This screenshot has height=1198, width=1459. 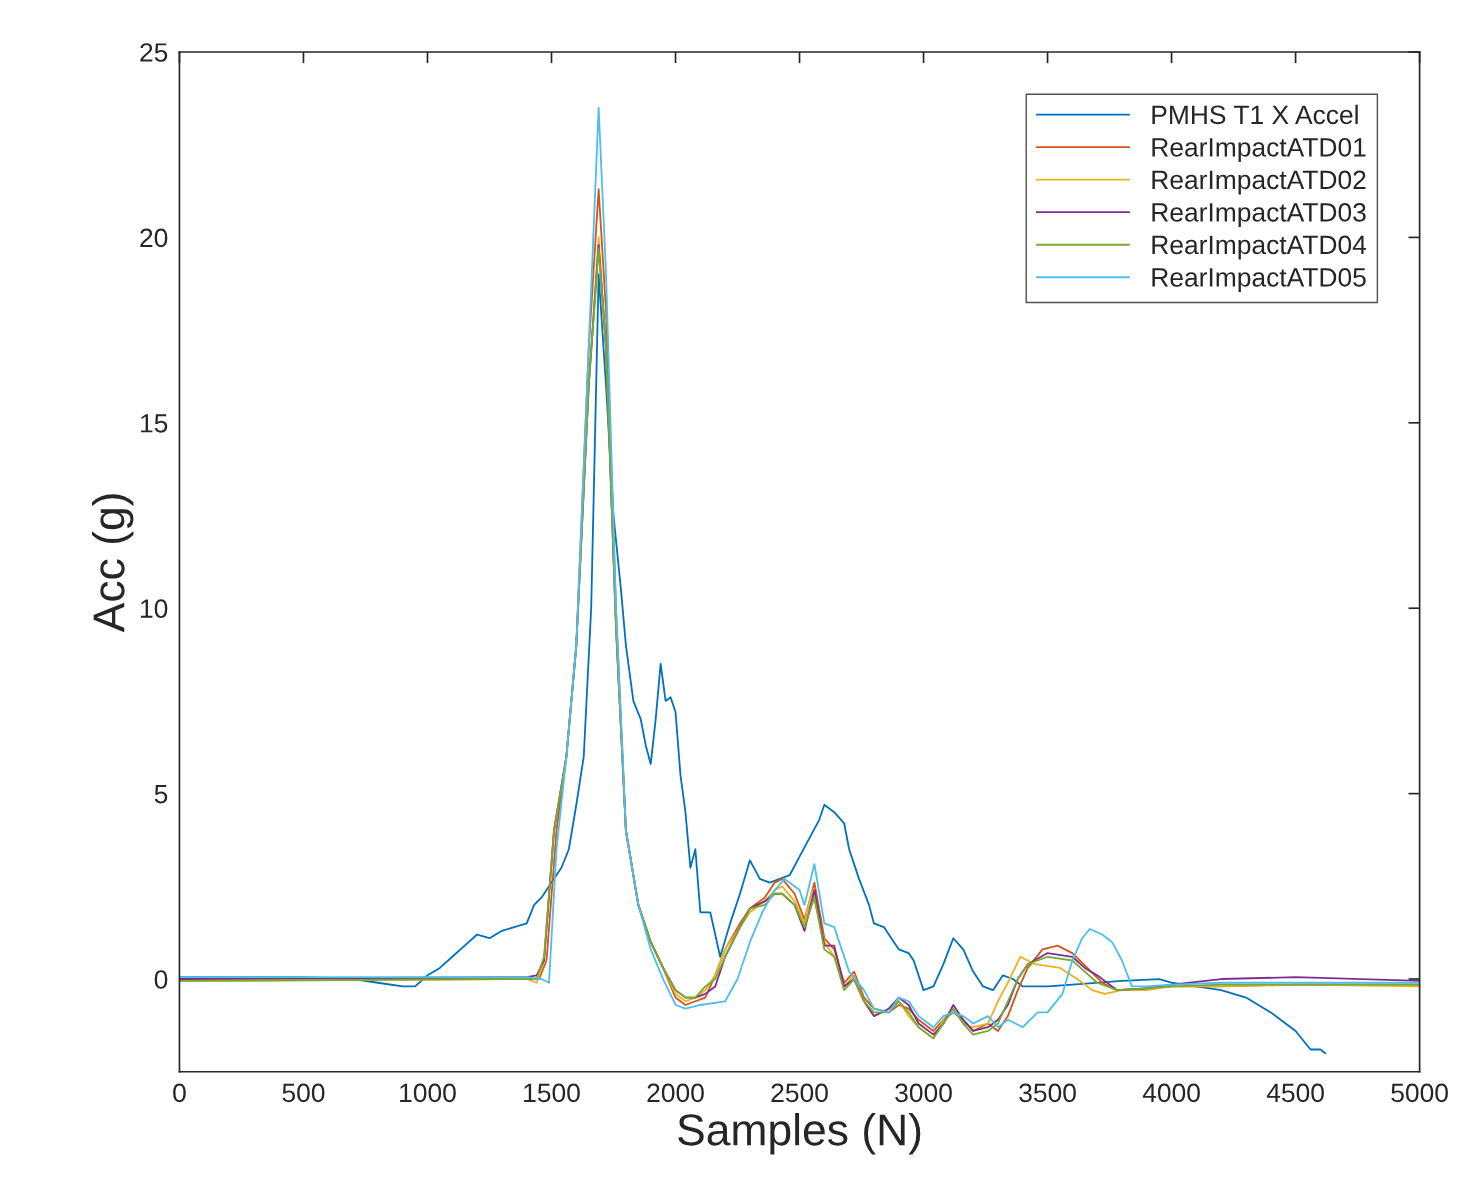 What do you see at coordinates (1047, 1093) in the screenshot?
I see `x-tick-label: 3500` at bounding box center [1047, 1093].